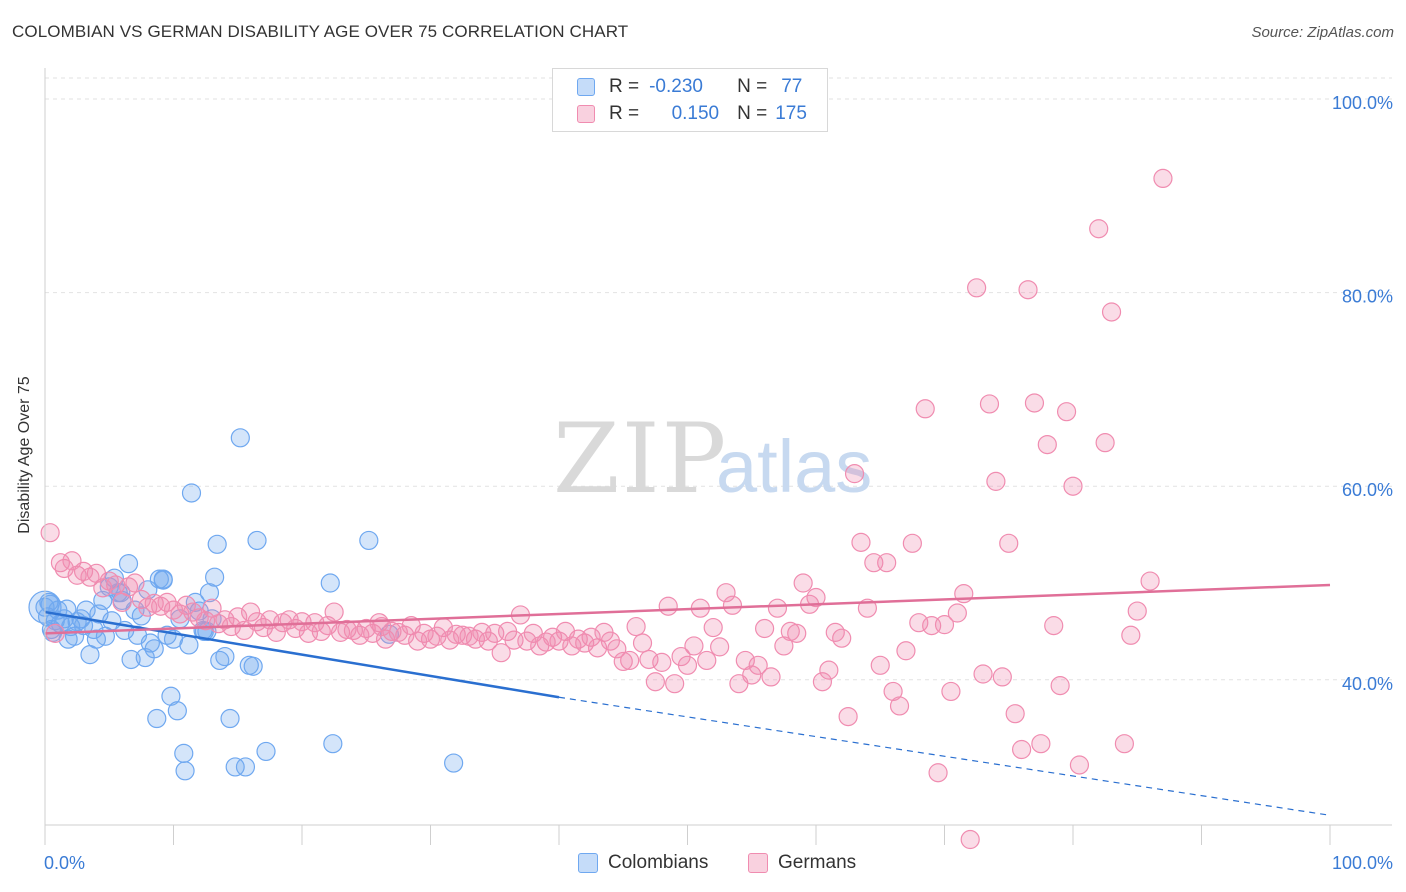 Image resolution: width=1406 pixels, height=892 pixels. What do you see at coordinates (640, 459) in the screenshot?
I see `watermark-zip: ZIP` at bounding box center [640, 459].